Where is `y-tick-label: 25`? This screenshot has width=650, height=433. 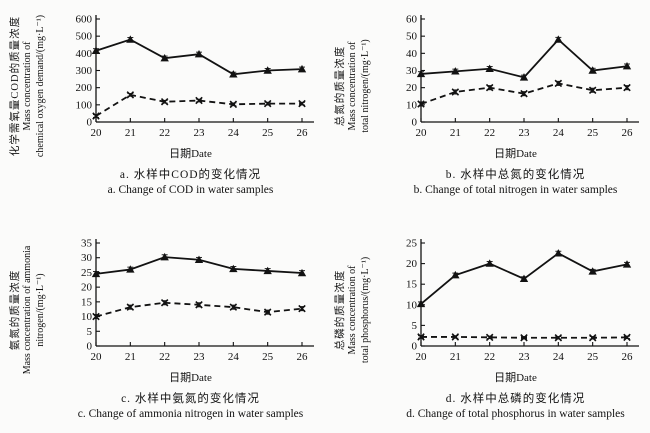
y-tick-label: 25 is located at coordinates (412, 244).